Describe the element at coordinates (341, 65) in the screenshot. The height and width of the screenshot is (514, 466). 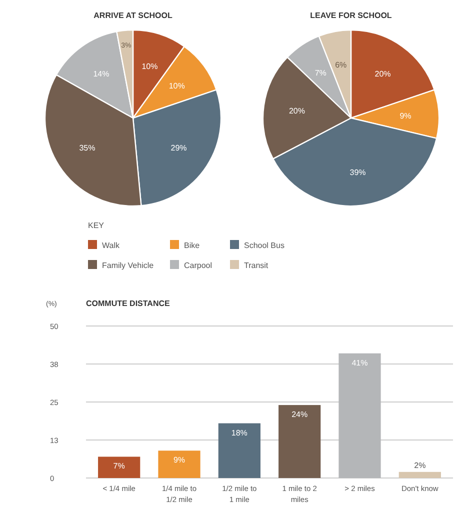
I see `data-label: 6%` at that location.